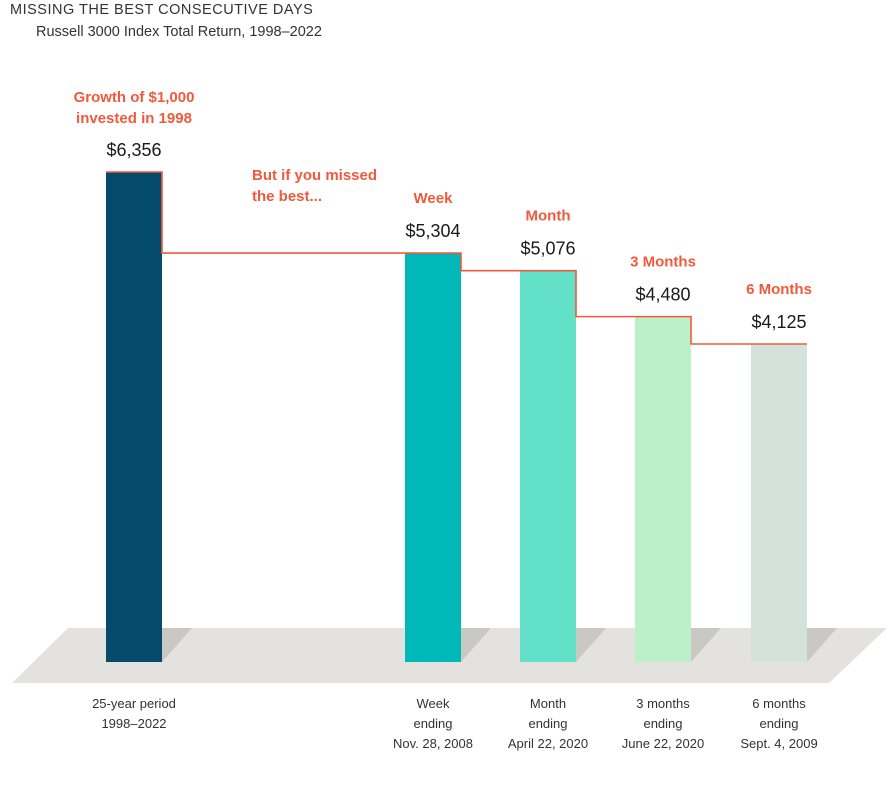 This screenshot has height=785, width=889. What do you see at coordinates (162, 10) in the screenshot?
I see `chart-title: MISSING THE BEST CONSECUTIVE DAYS` at bounding box center [162, 10].